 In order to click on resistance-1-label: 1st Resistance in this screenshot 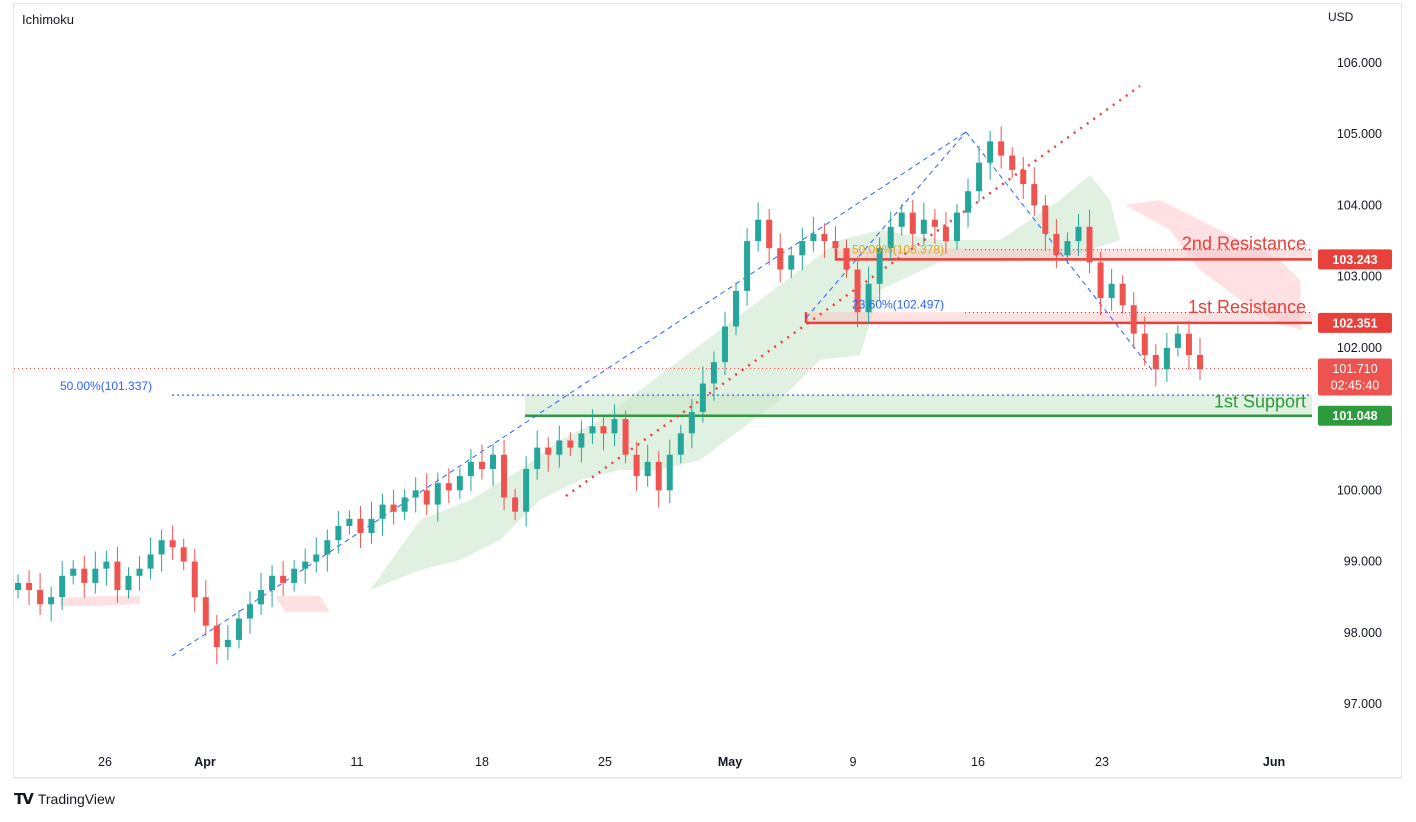, I will do `click(1247, 307)`.